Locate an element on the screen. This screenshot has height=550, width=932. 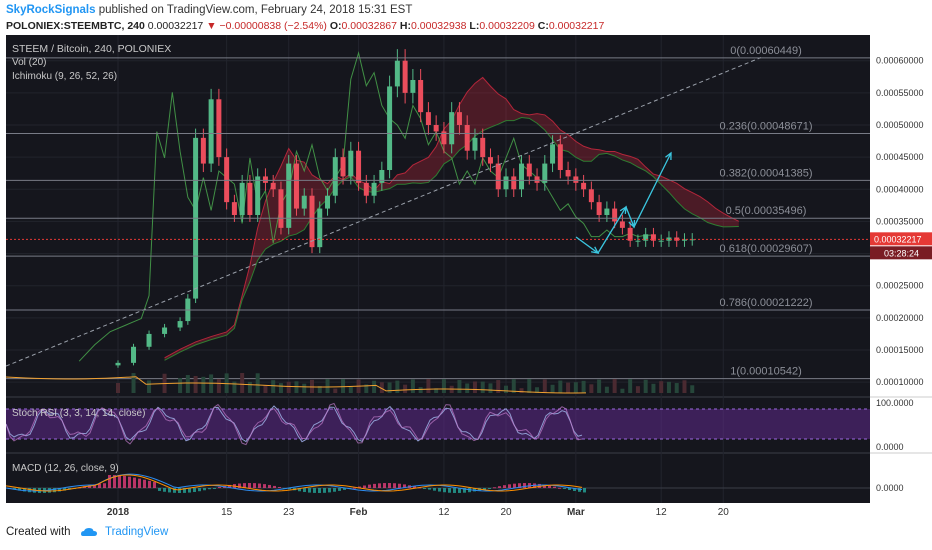
price-axis-tick: 0.00045000 is located at coordinates (900, 157).